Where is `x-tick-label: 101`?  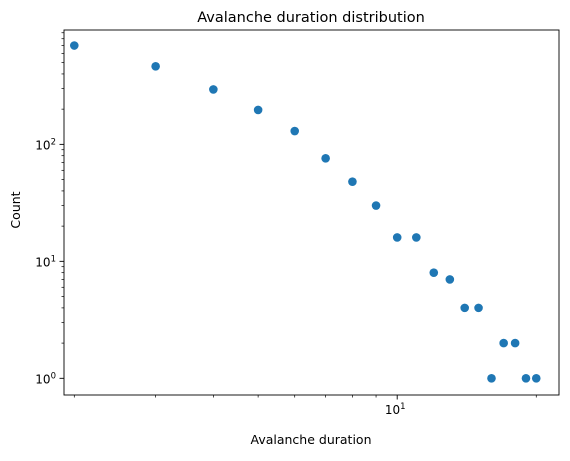 x-tick-label: 101 is located at coordinates (395, 409).